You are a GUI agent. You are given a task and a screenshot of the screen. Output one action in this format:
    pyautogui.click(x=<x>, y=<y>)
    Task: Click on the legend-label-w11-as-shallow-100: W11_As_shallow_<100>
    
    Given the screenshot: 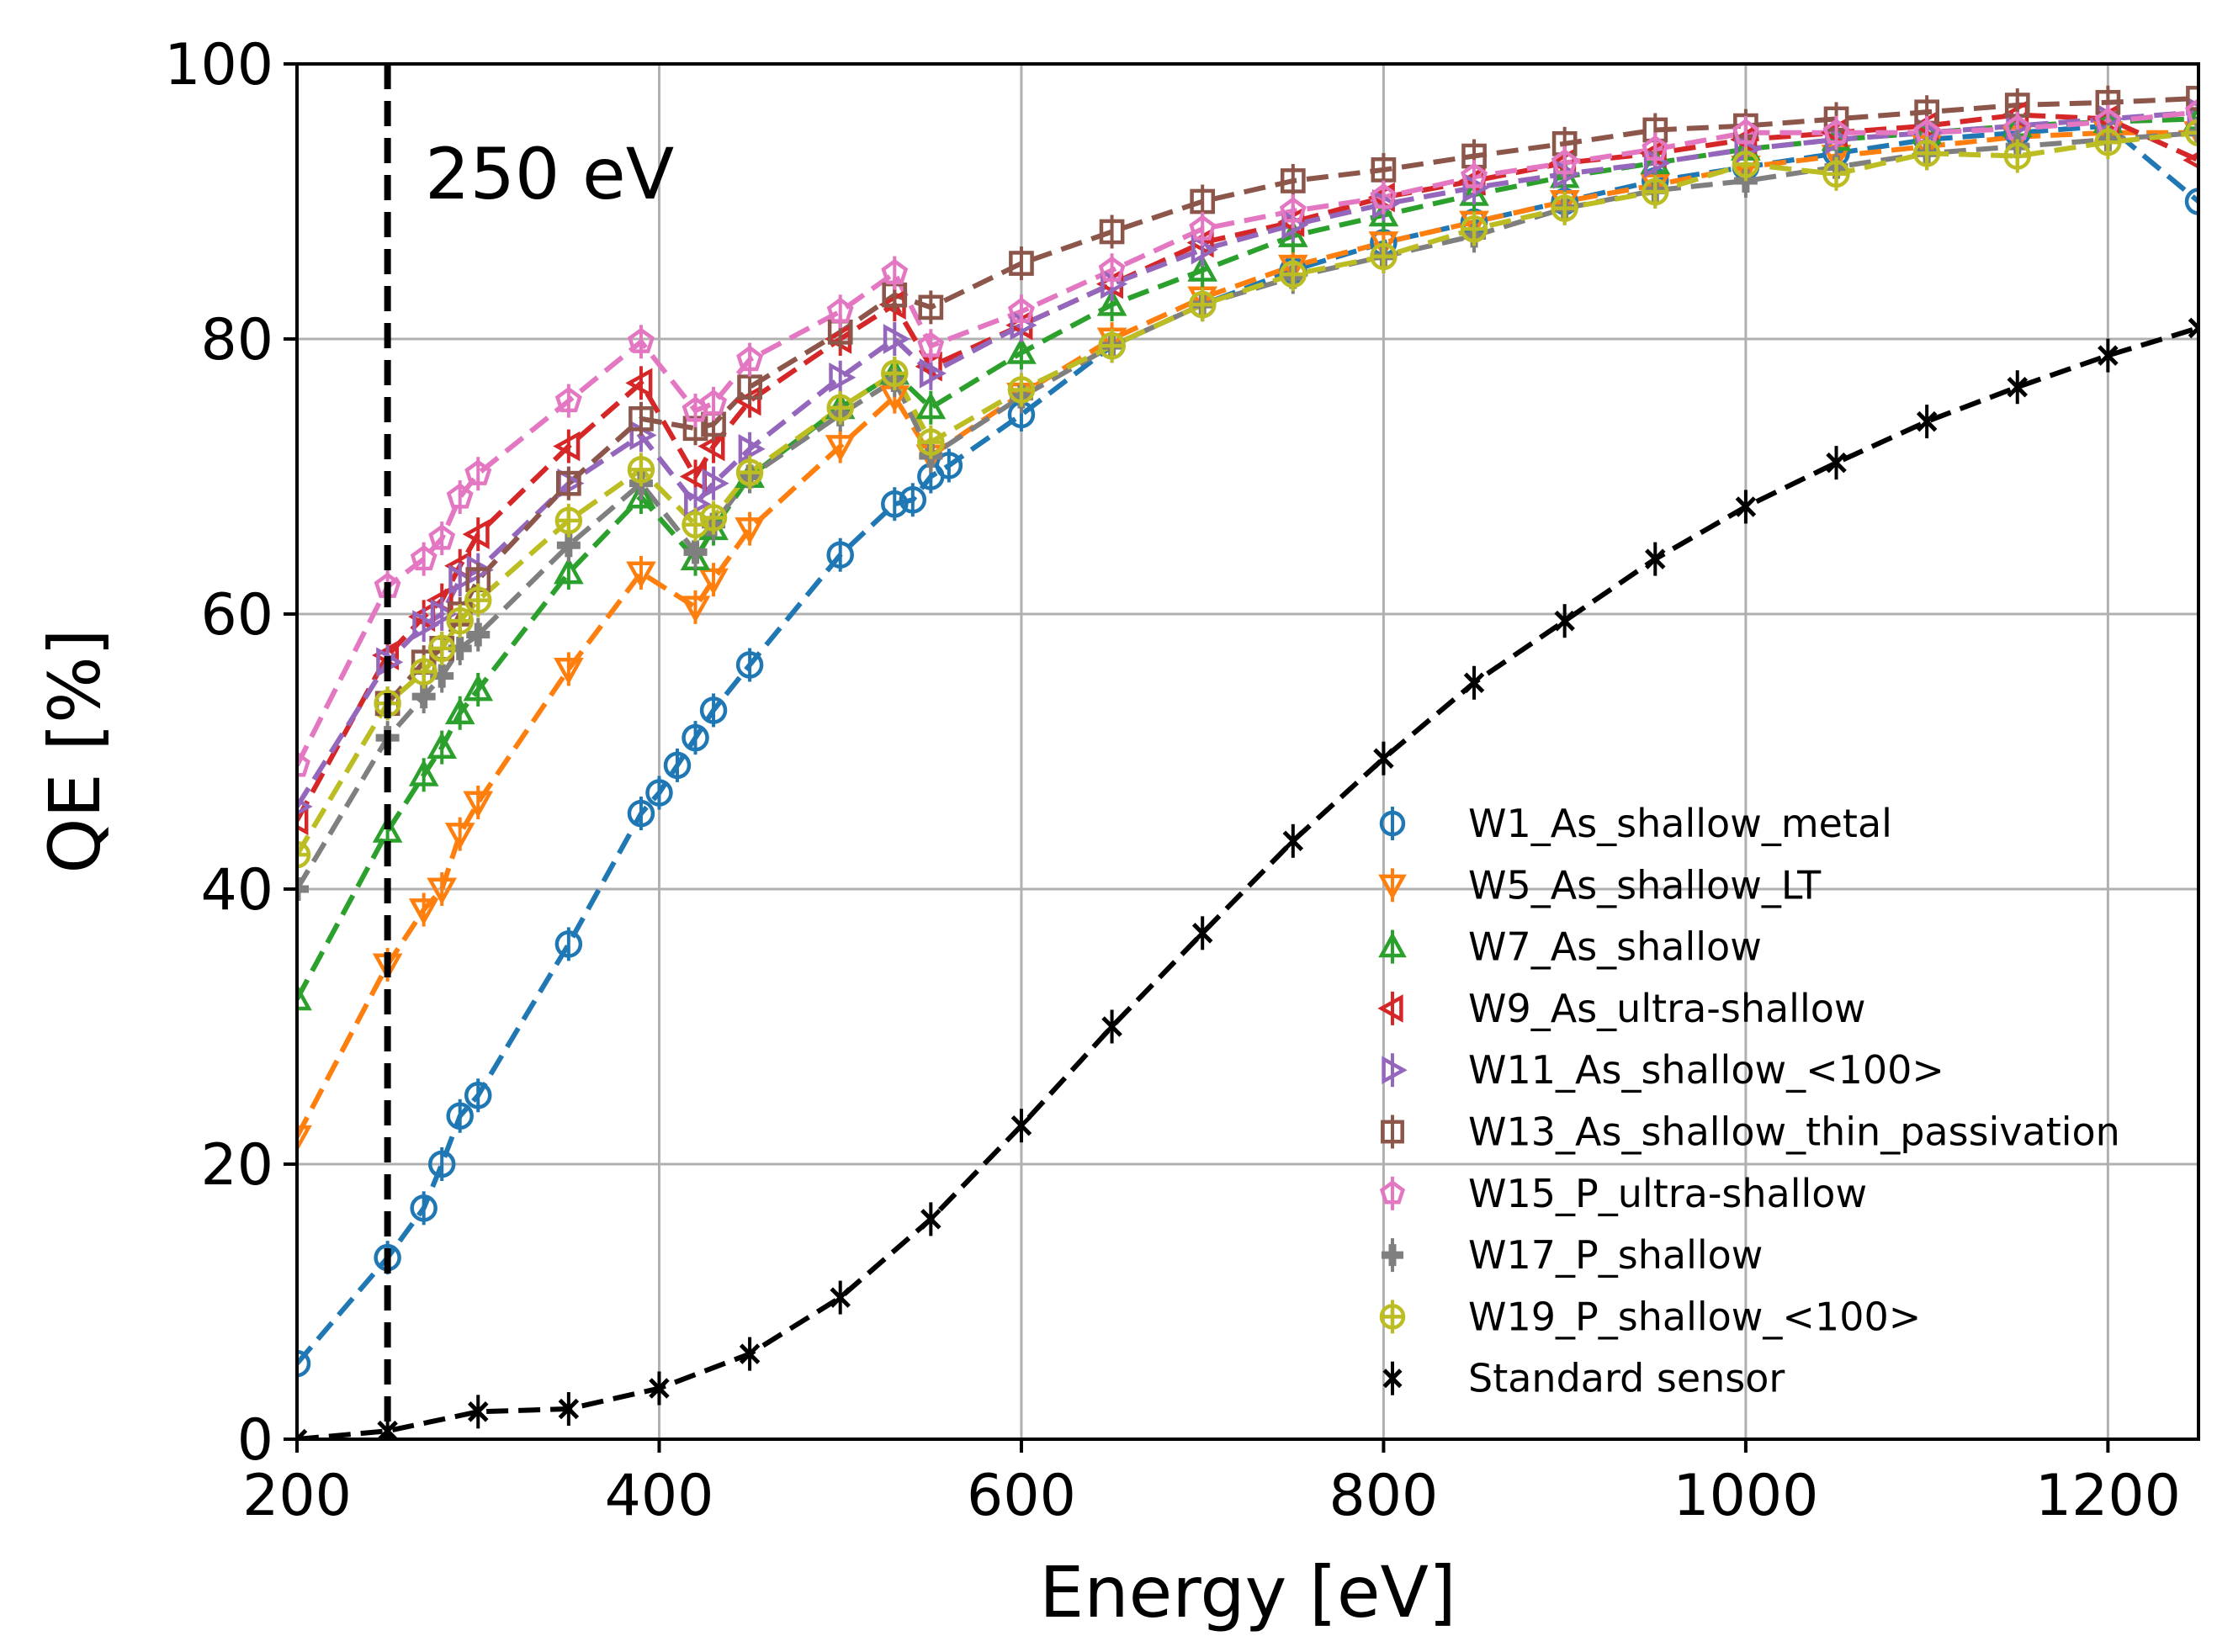 What is the action you would take?
    pyautogui.click(x=1706, y=1070)
    